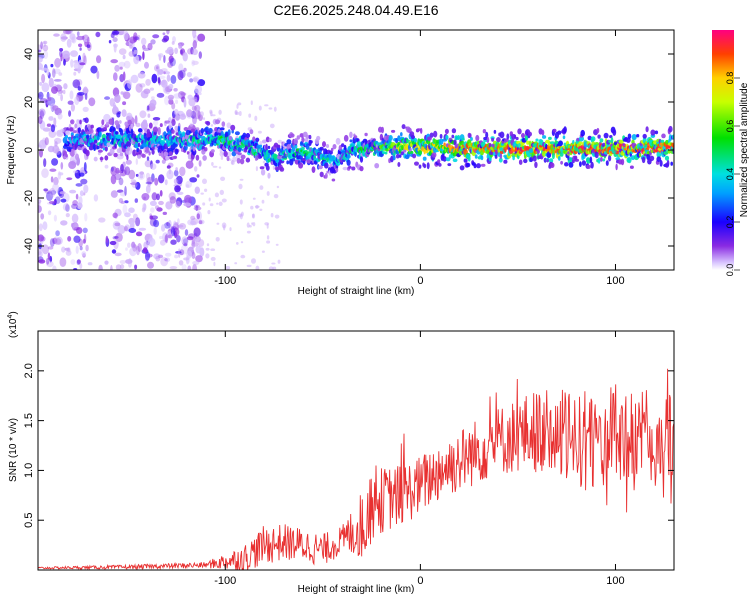 The image size is (750, 600). Describe the element at coordinates (13, 324) in the screenshot. I see `snr-multiplier: (x104)` at that location.